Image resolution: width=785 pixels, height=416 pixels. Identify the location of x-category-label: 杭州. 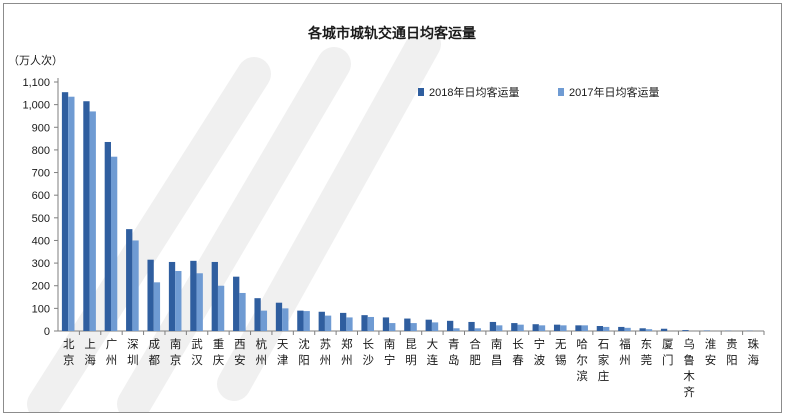
(261, 352).